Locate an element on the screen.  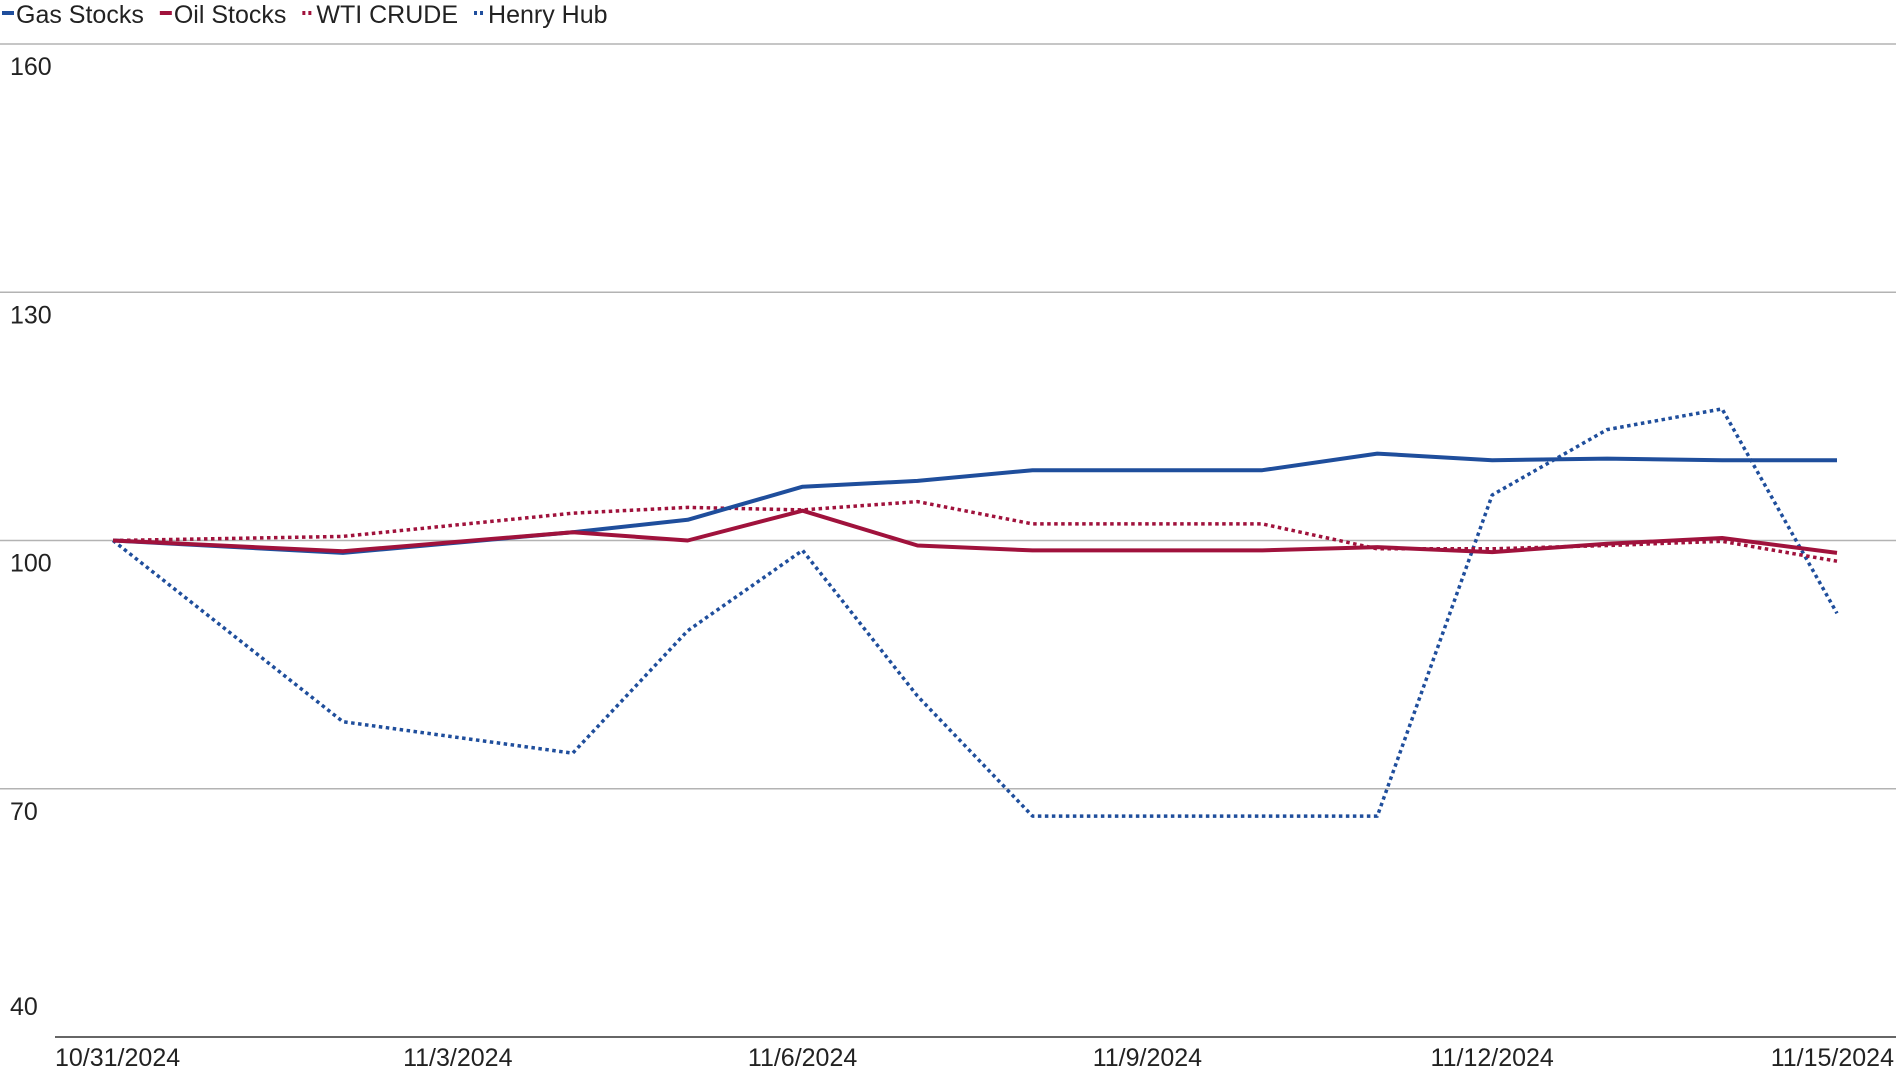
legend-label-wti-crude: WTI CRUDE is located at coordinates (387, 15).